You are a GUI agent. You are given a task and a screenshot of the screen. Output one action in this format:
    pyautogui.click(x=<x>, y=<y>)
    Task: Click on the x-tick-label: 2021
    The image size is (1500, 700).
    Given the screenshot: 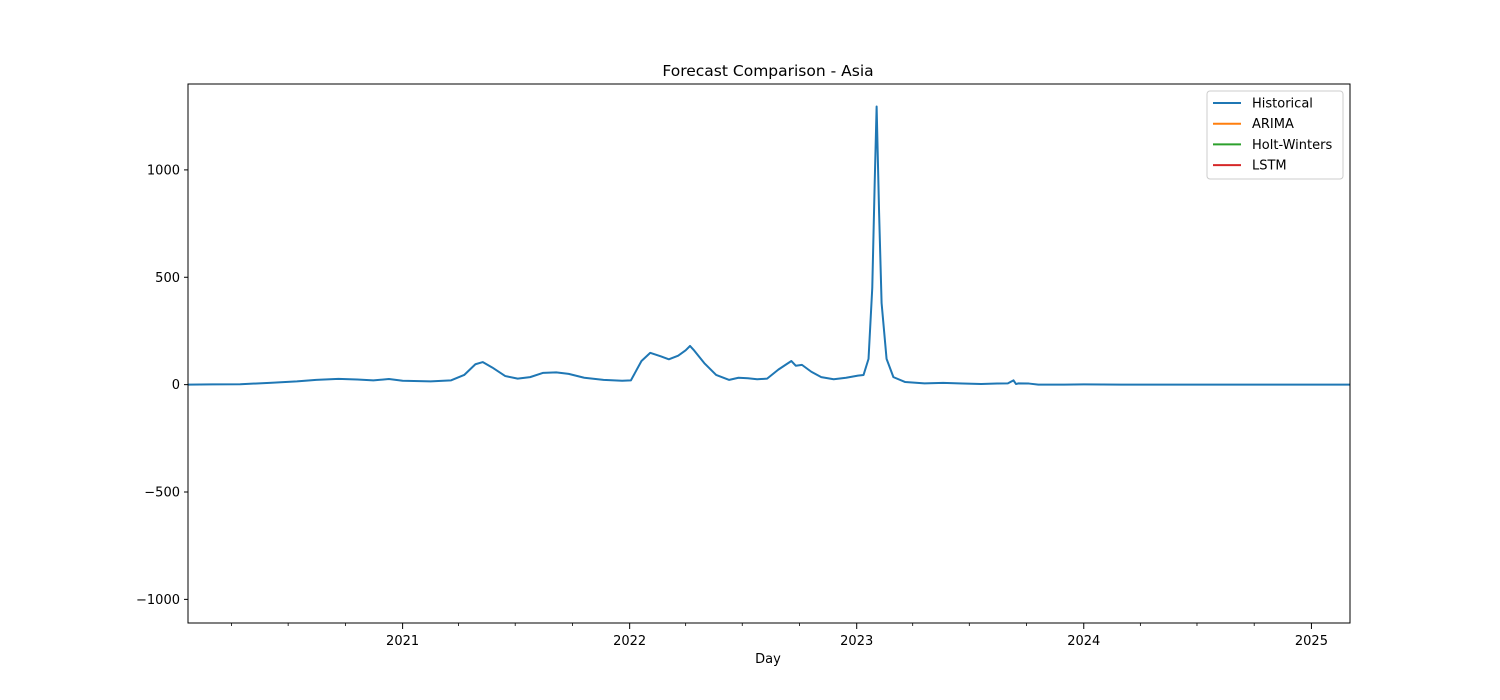 What is the action you would take?
    pyautogui.click(x=402, y=641)
    